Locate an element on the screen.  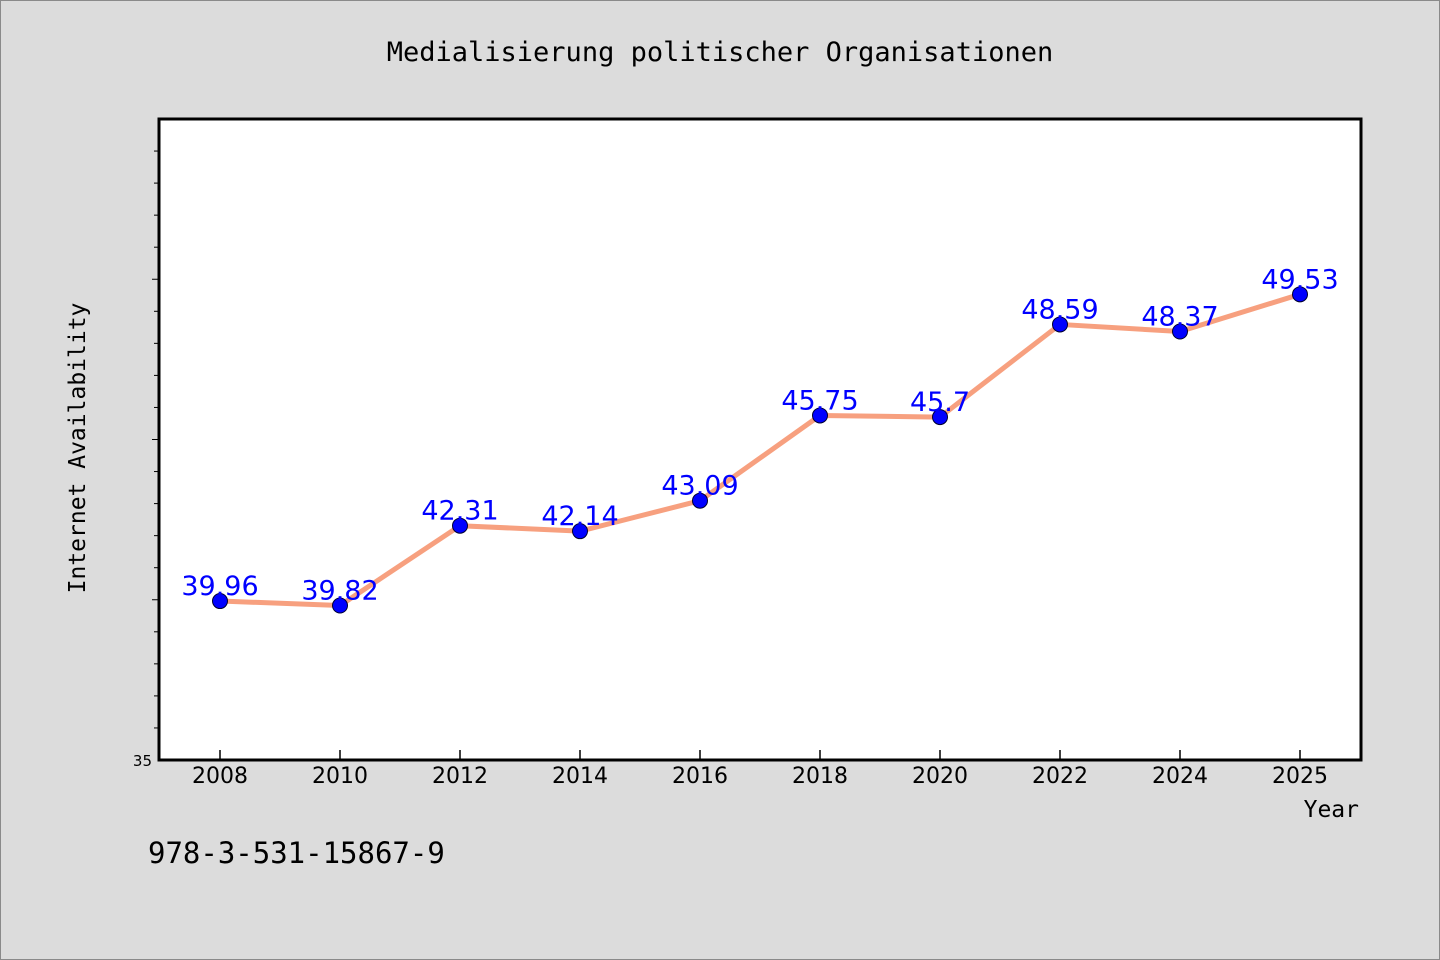
x-tick-label: 2012 is located at coordinates (460, 776).